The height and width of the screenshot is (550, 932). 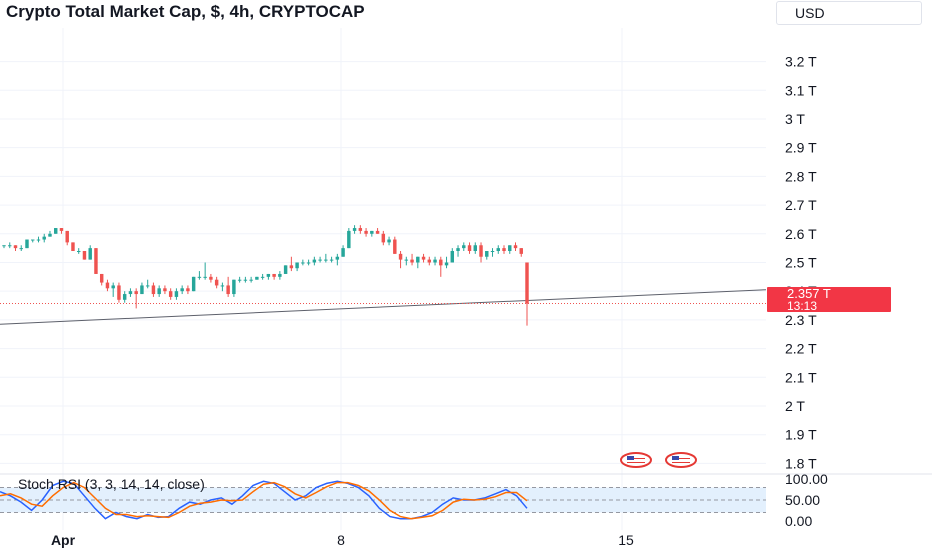 I want to click on y-tick-label: 1.8 T, so click(x=801, y=463).